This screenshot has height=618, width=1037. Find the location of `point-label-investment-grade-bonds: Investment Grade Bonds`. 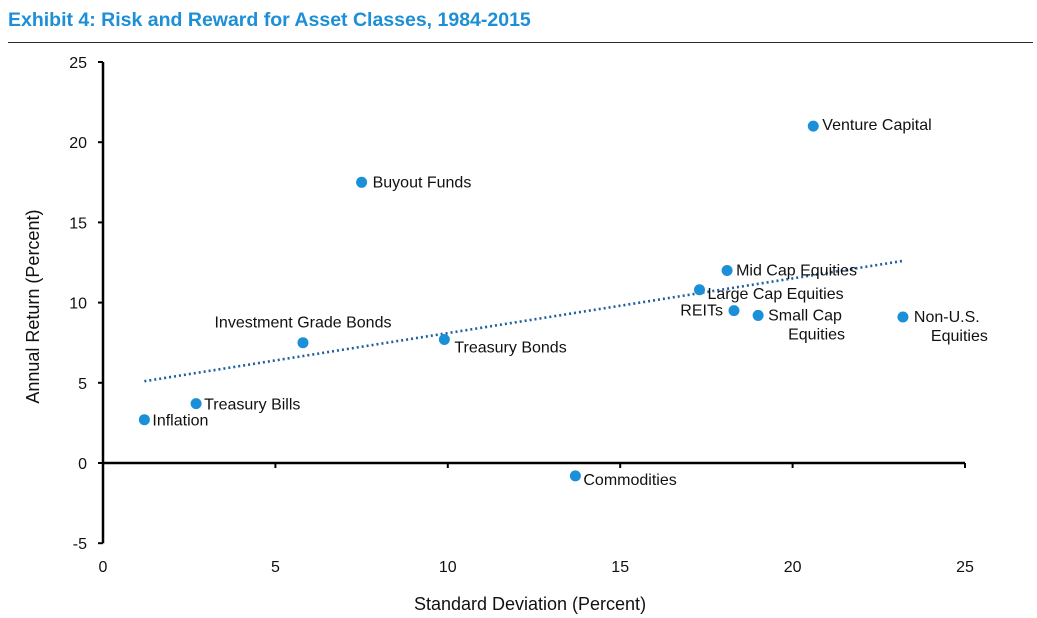

point-label-investment-grade-bonds: Investment Grade Bonds is located at coordinates (302, 323).